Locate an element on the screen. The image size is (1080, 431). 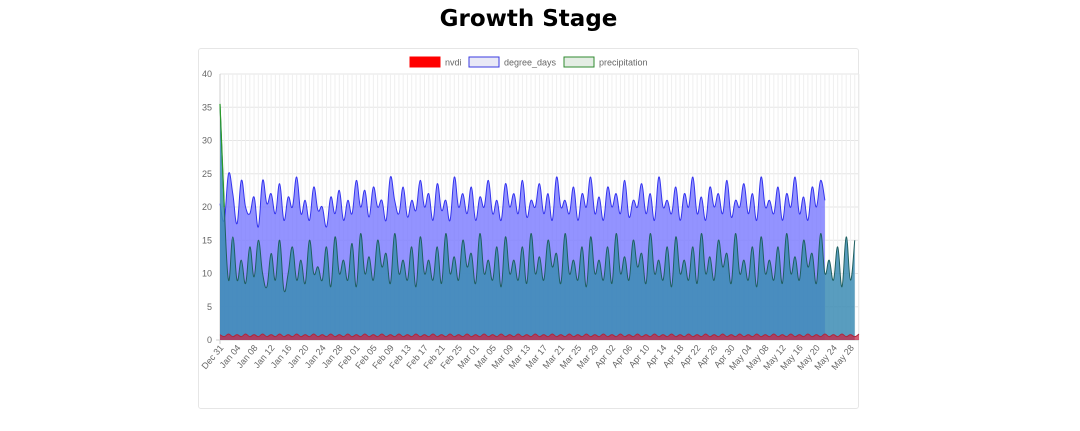
page-title: Growth Stage is located at coordinates (528, 19).